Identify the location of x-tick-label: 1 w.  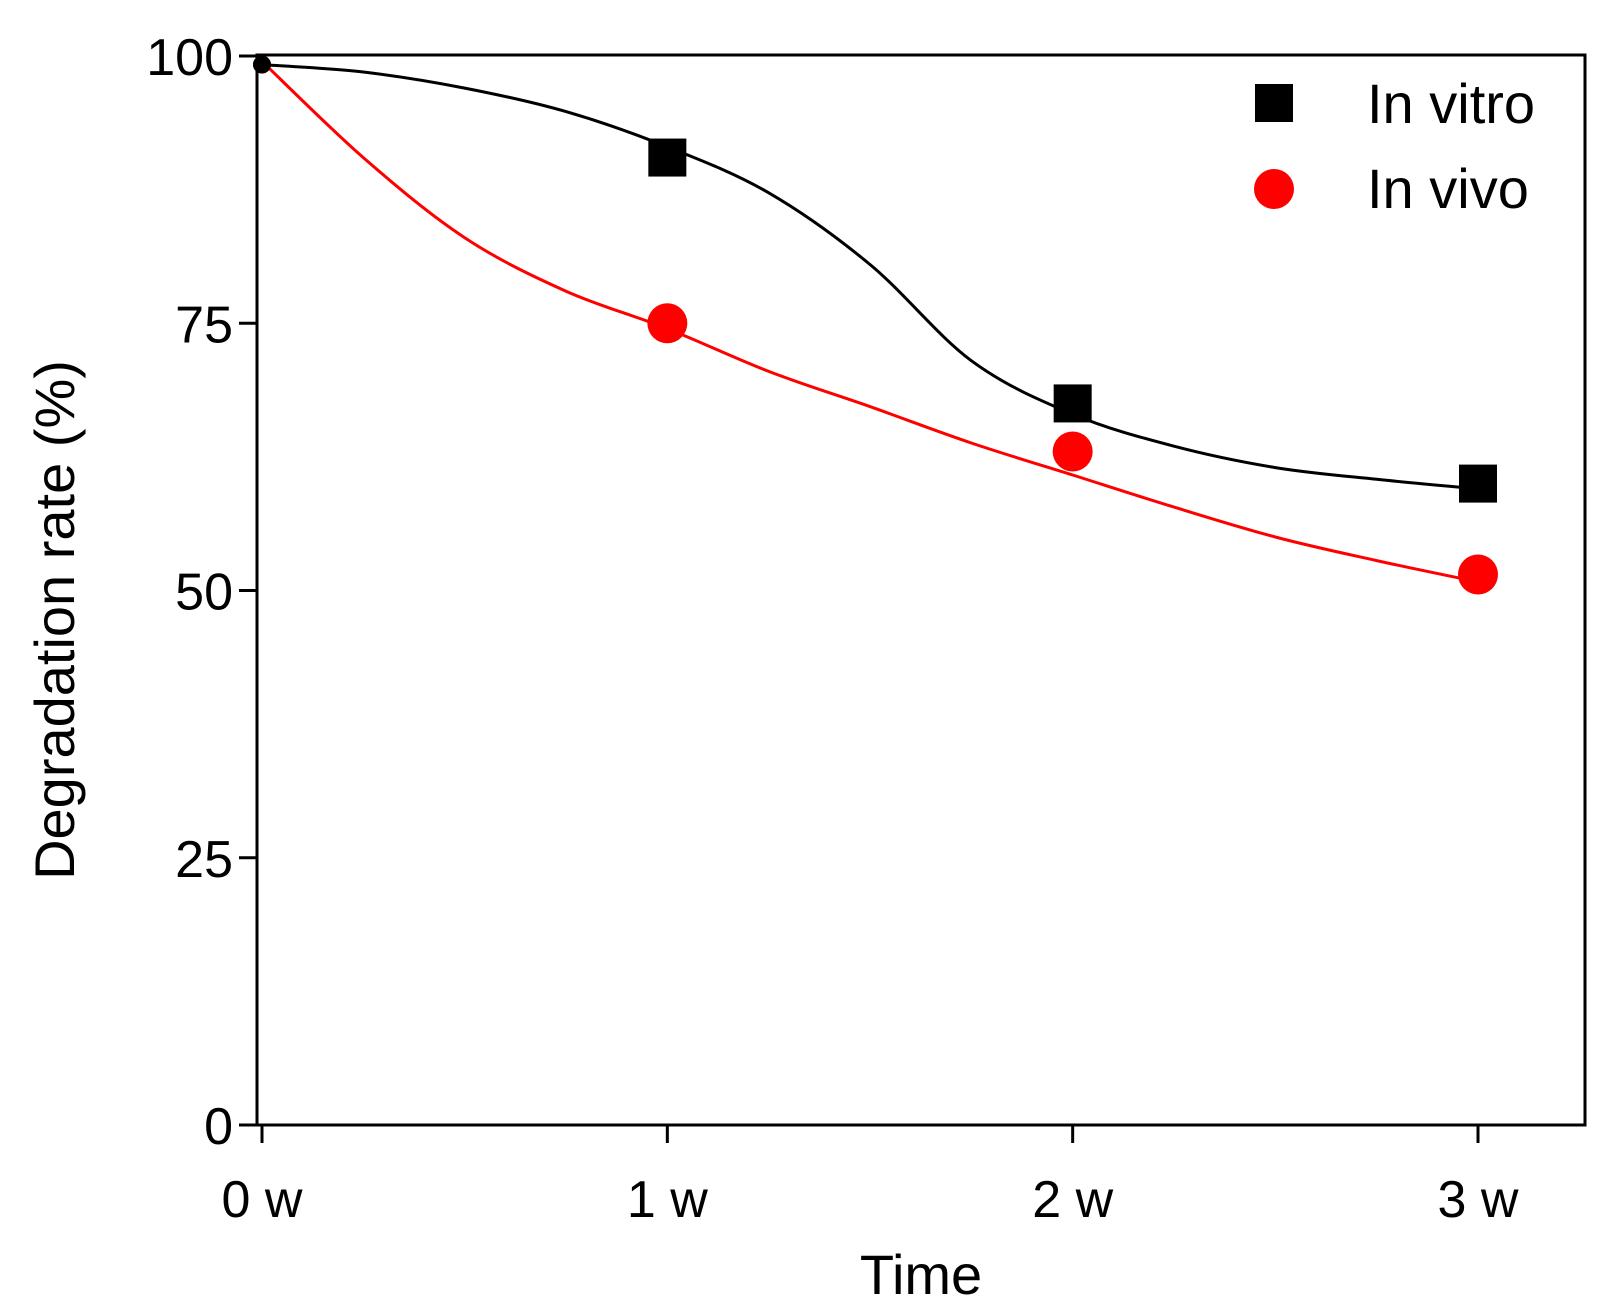
(667, 1200).